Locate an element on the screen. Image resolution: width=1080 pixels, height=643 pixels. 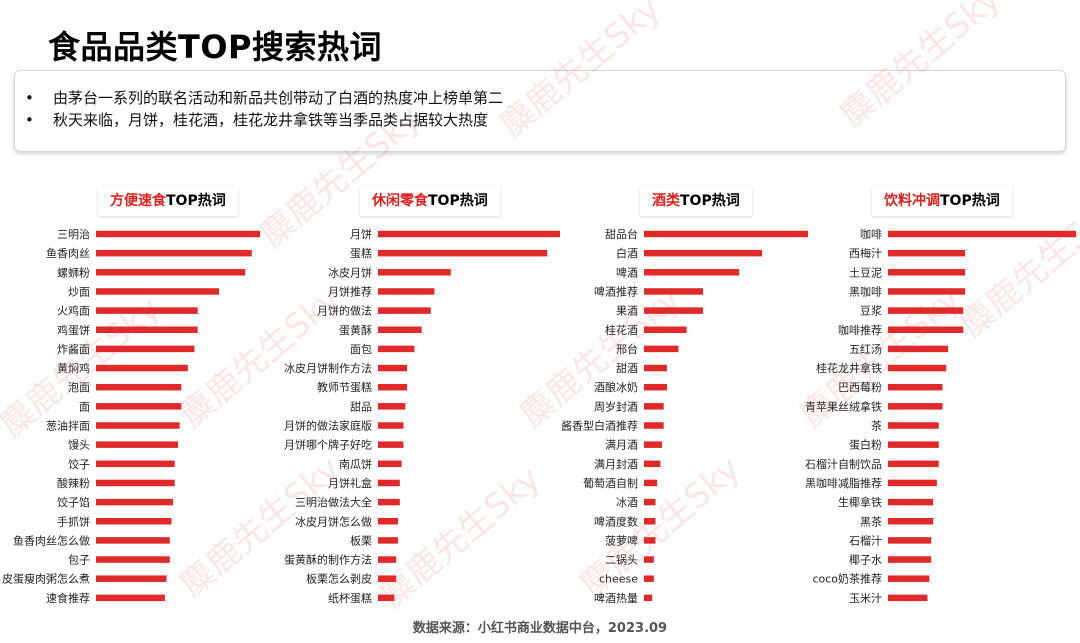
bar-label: 月饼礼盒 is located at coordinates (350, 483).